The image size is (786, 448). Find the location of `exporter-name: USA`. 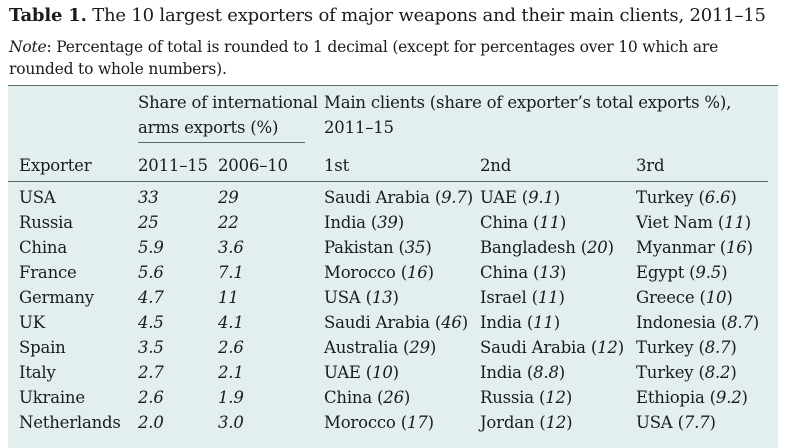

exporter-name: USA is located at coordinates (37, 197).